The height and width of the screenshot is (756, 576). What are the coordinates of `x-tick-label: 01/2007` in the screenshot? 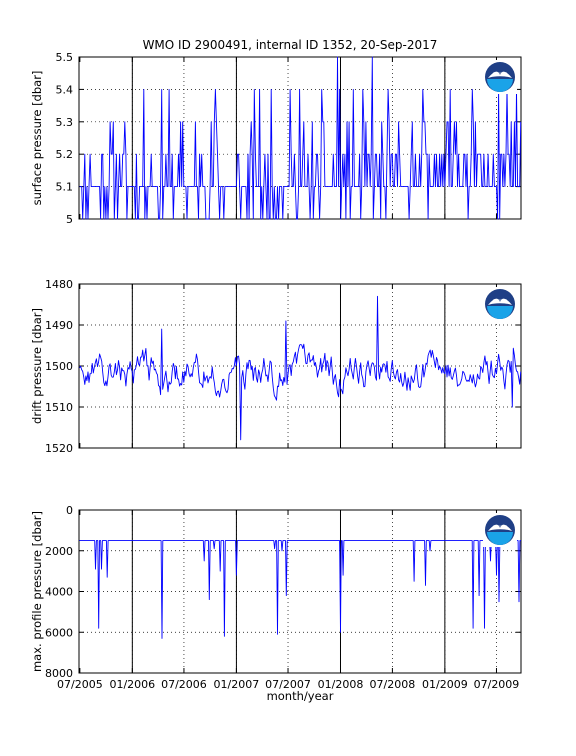 It's located at (237, 684).